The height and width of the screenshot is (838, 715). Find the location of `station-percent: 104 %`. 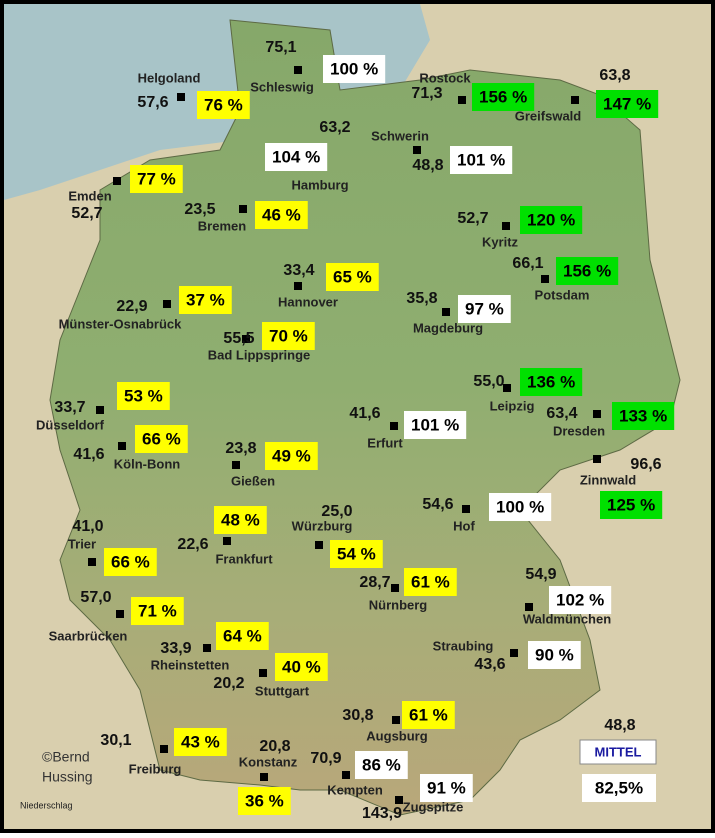

station-percent: 104 % is located at coordinates (296, 156).